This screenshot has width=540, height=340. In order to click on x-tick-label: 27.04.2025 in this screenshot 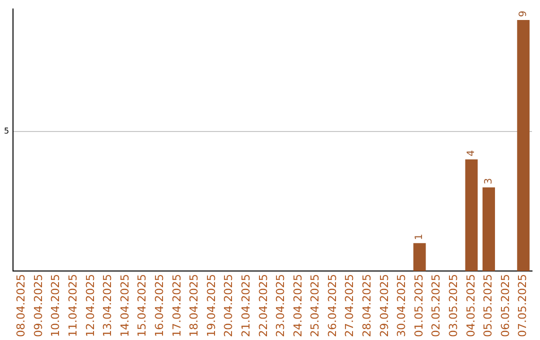, I will do `click(349, 306)`.